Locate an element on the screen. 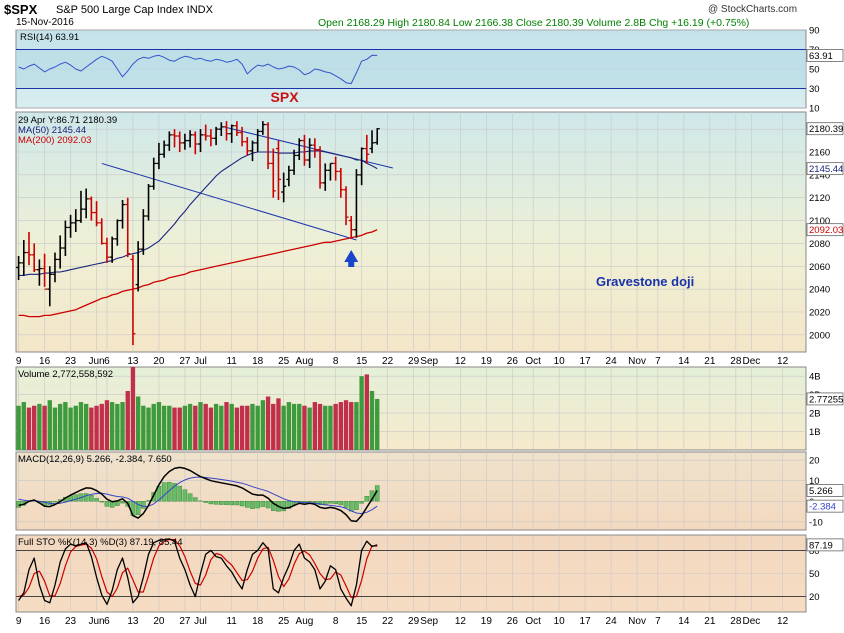 Image resolution: width=844 pixels, height=633 pixels. price-ma200-value-tag-box is located at coordinates (825, 230).